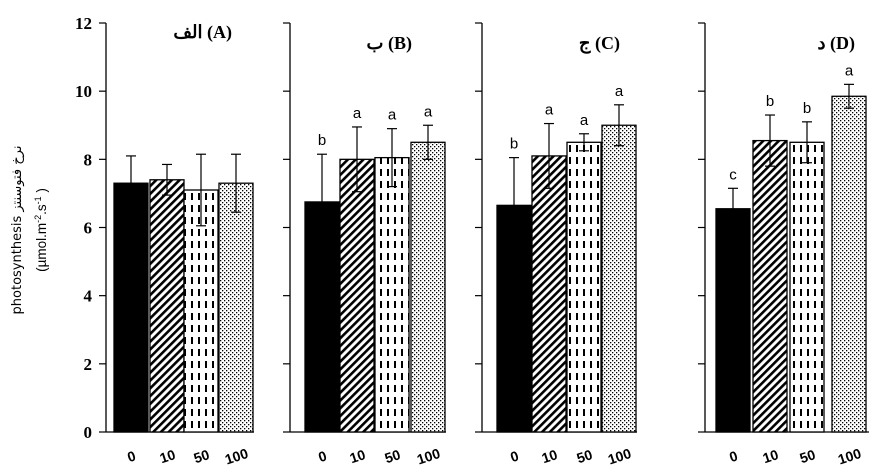  I want to click on y-axis-label-line1: photosynthesis نرخ فتوسنتز, so click(17, 230).